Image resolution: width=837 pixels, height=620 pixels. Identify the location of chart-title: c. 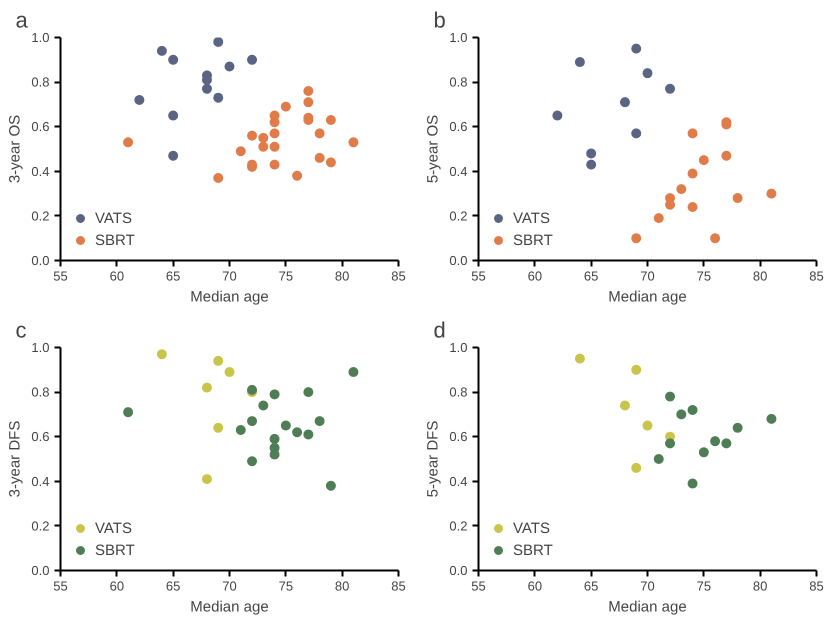
(21, 330).